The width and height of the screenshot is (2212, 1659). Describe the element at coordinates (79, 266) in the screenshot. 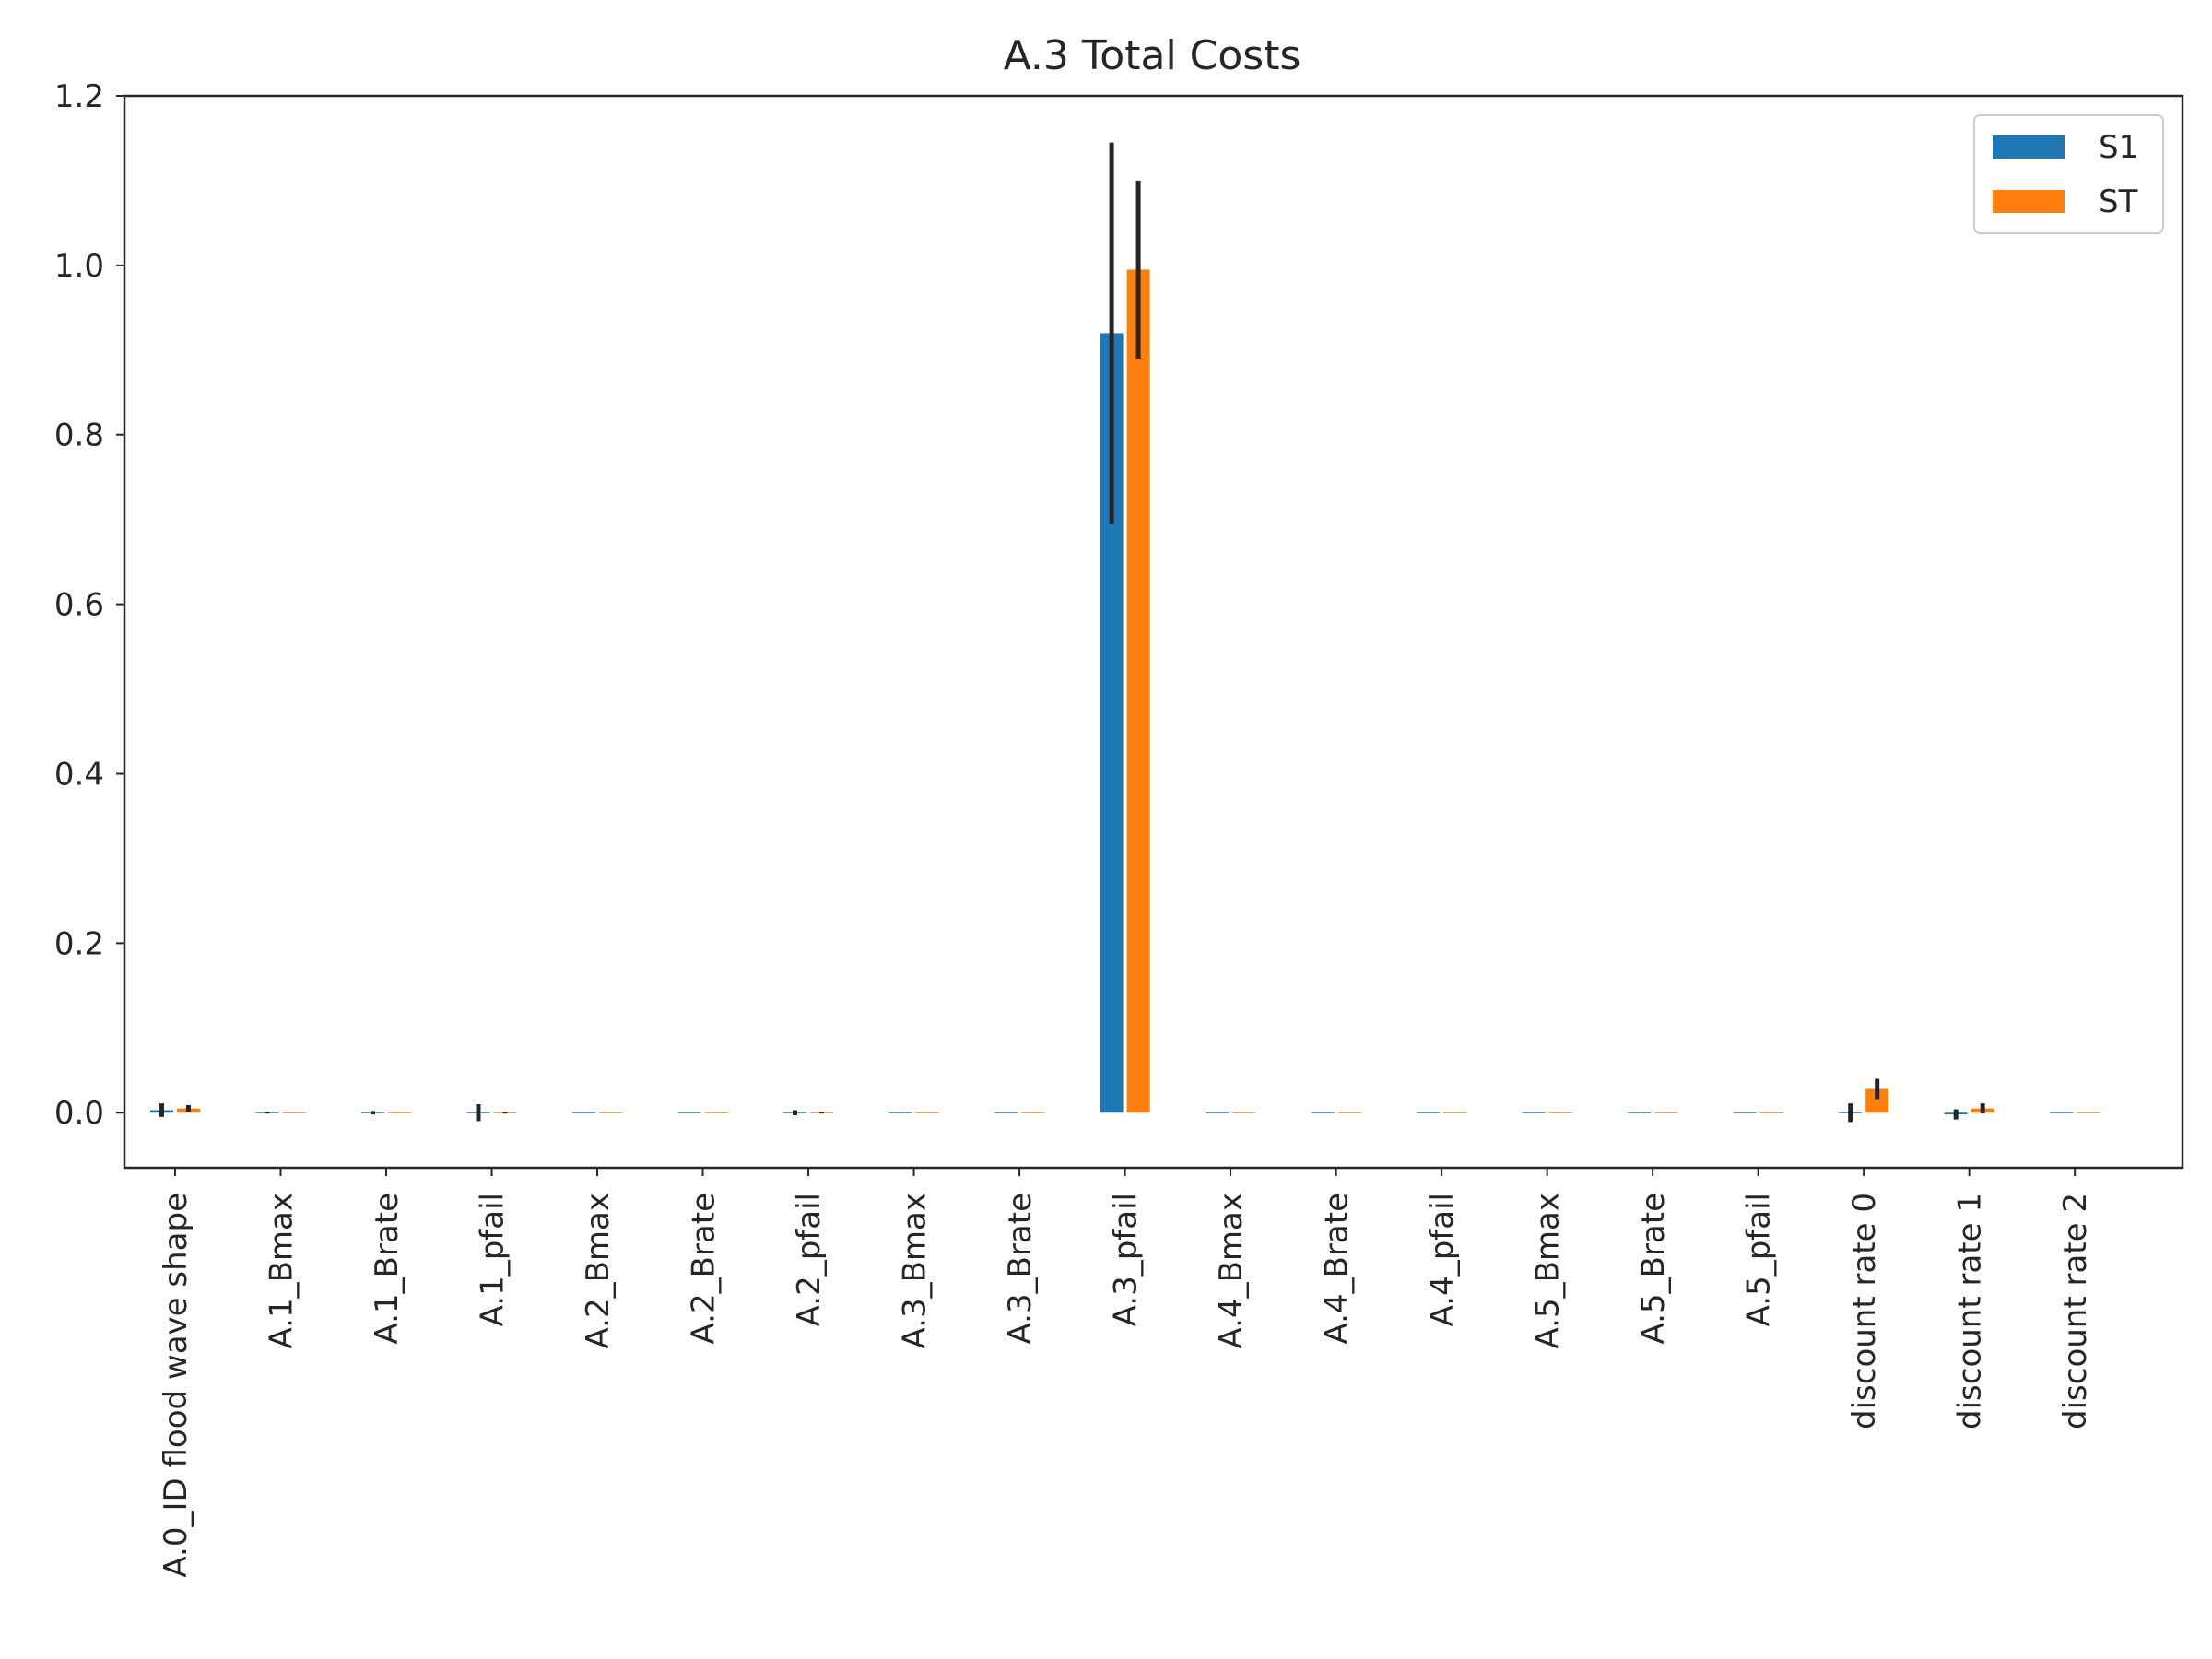

I see `y-tick-label: 1.0` at that location.